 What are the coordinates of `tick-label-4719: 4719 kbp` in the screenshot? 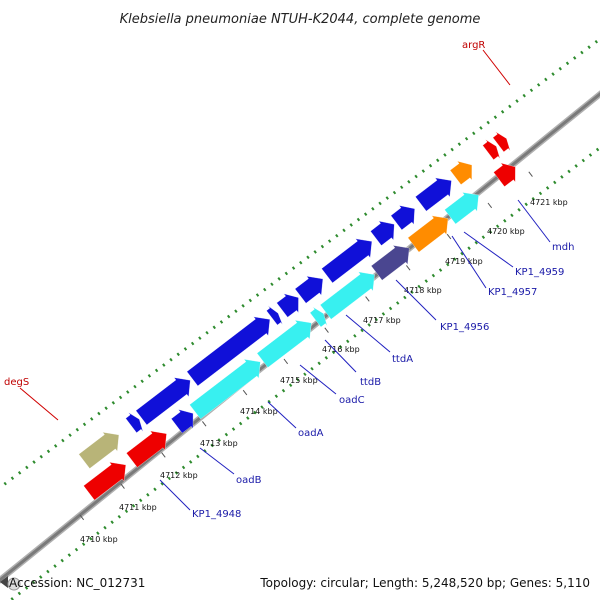 It's located at (464, 261).